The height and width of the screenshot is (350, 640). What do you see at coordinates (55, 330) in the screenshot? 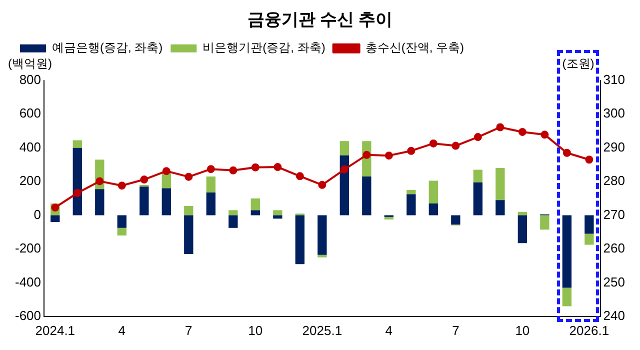
I see `x-tick-label: 2024.1` at bounding box center [55, 330].